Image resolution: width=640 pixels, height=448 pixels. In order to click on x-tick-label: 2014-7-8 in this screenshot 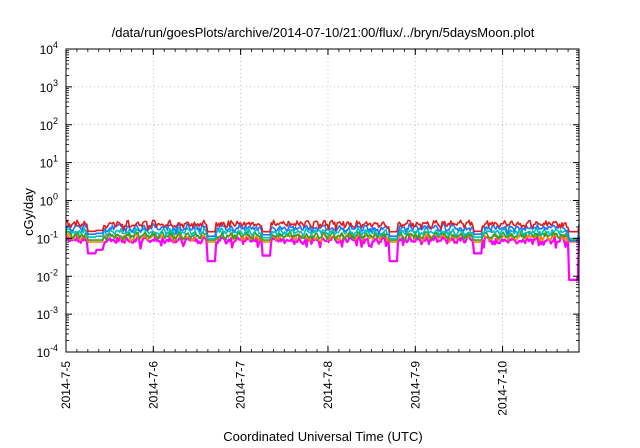, I will do `click(328, 385)`.